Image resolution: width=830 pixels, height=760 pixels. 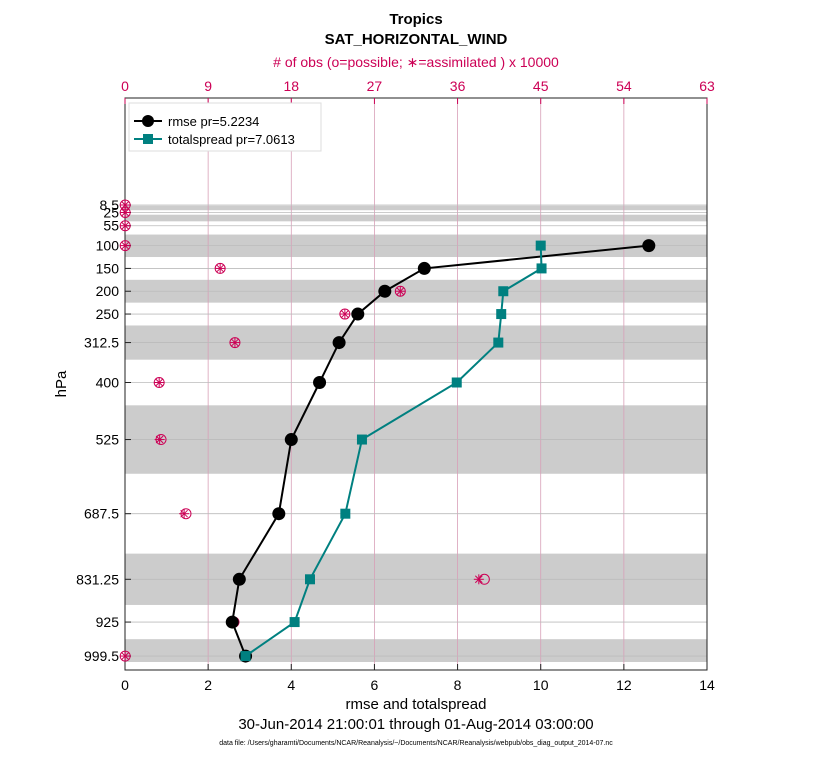 What do you see at coordinates (108, 246) in the screenshot?
I see `y-tick-label: 100` at bounding box center [108, 246].